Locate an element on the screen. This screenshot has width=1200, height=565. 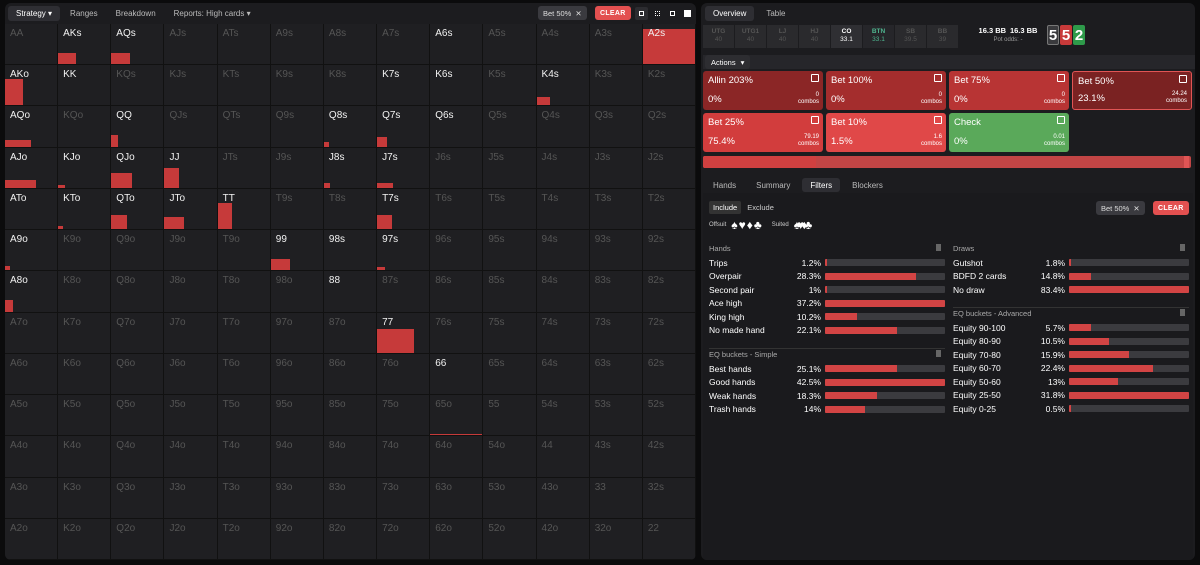
hand-cell: 42o is located at coordinates (563, 539).